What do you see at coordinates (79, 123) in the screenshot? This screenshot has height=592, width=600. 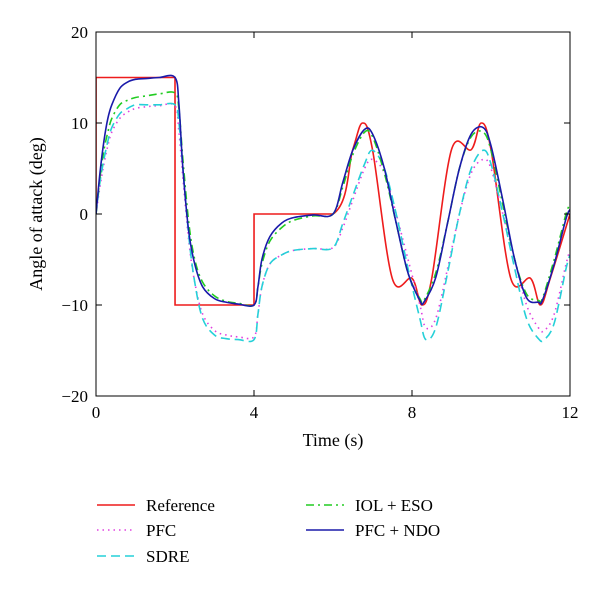 I see `y-tick-label: 10` at bounding box center [79, 123].